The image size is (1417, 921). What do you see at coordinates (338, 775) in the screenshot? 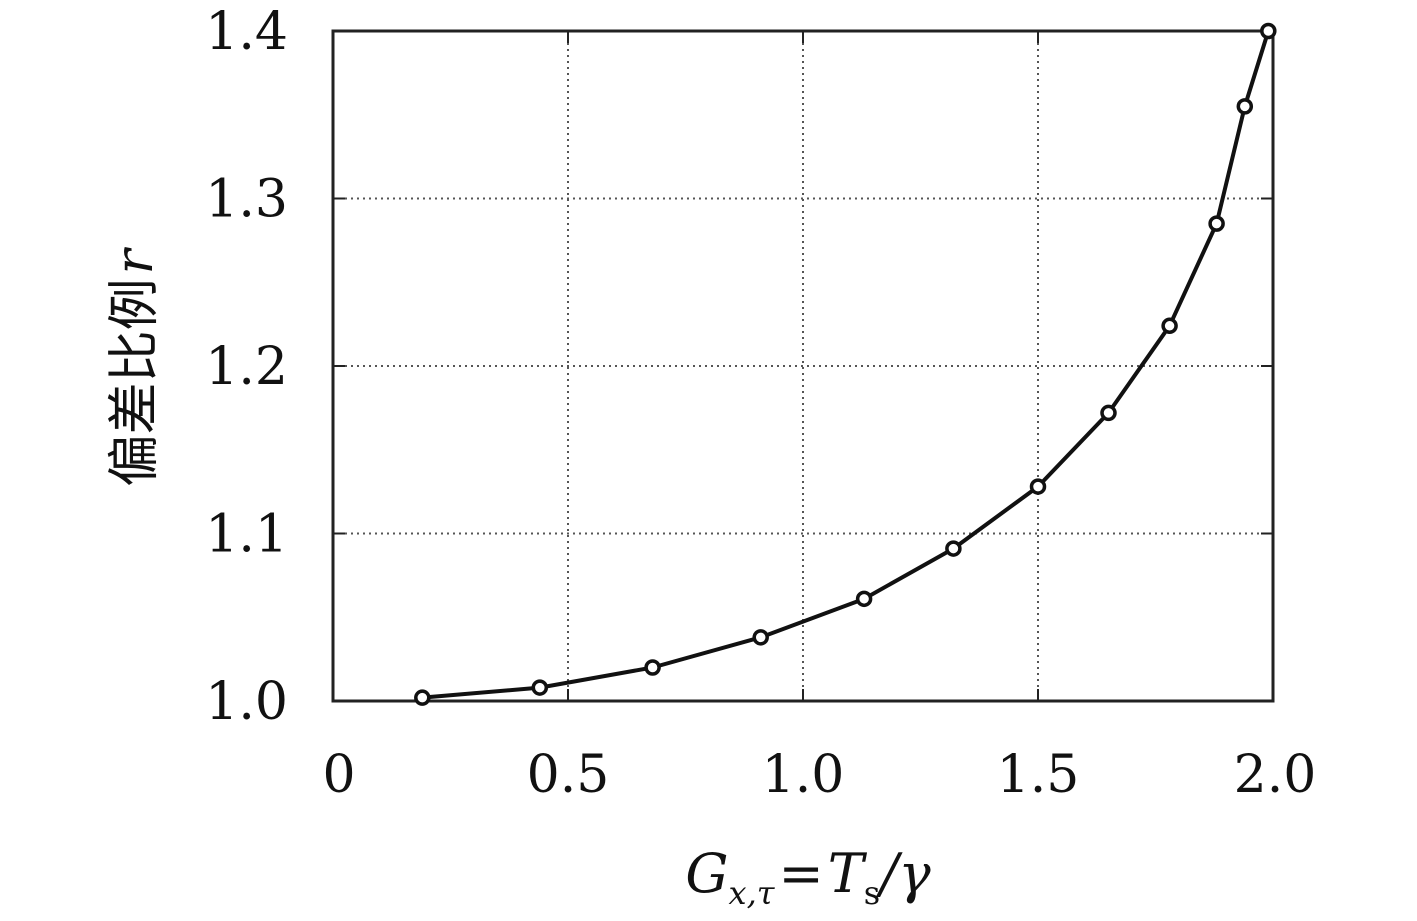
I see `x-tick-label: 0` at bounding box center [338, 775].